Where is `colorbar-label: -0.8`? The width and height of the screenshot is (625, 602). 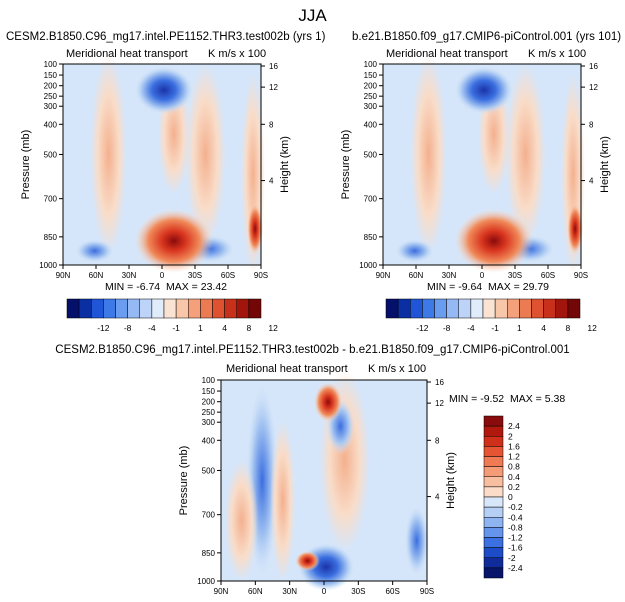
colorbar-label: -0.8 is located at coordinates (515, 527).